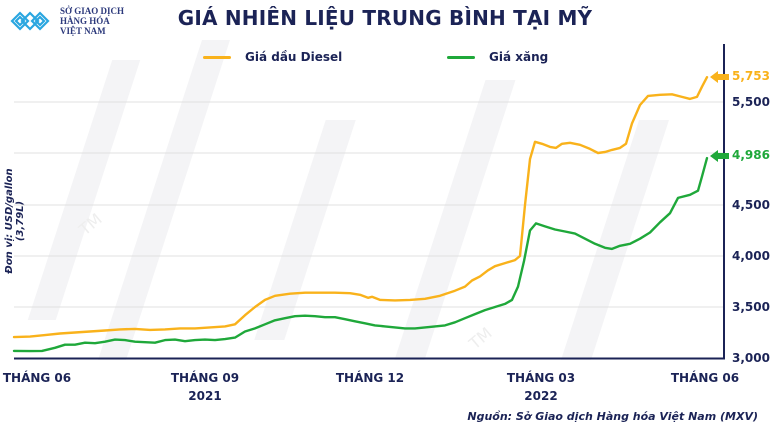 Image resolution: width=770 pixels, height=433 pixels. I want to click on legend-item-diesel: Giá dầu Diesel, so click(272, 57).